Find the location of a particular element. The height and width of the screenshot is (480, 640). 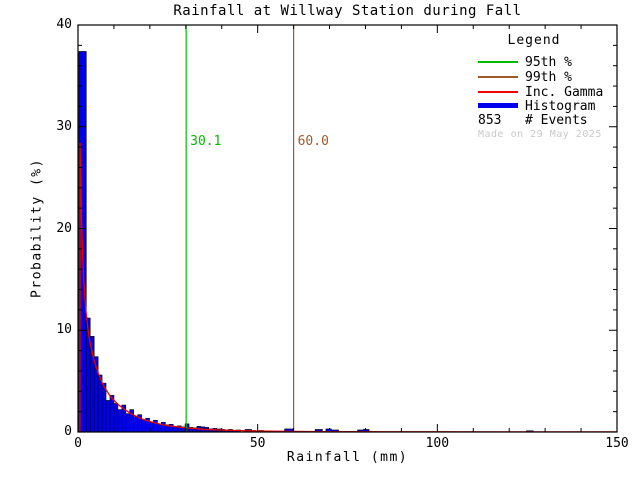

y-tick-label: 20 is located at coordinates (64, 228).